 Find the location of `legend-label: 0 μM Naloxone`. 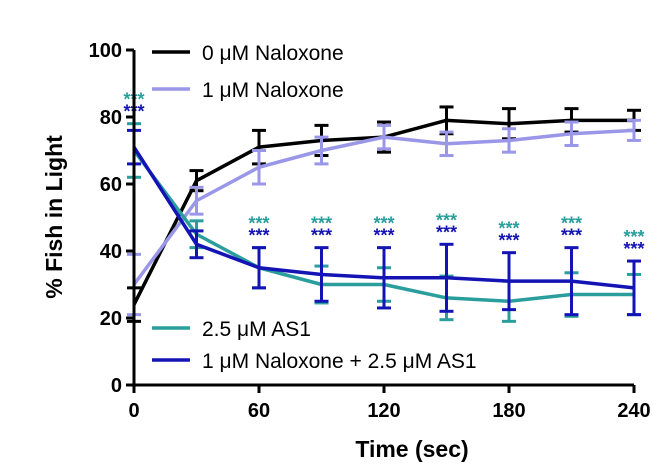

legend-label: 0 μM Naloxone is located at coordinates (273, 53).